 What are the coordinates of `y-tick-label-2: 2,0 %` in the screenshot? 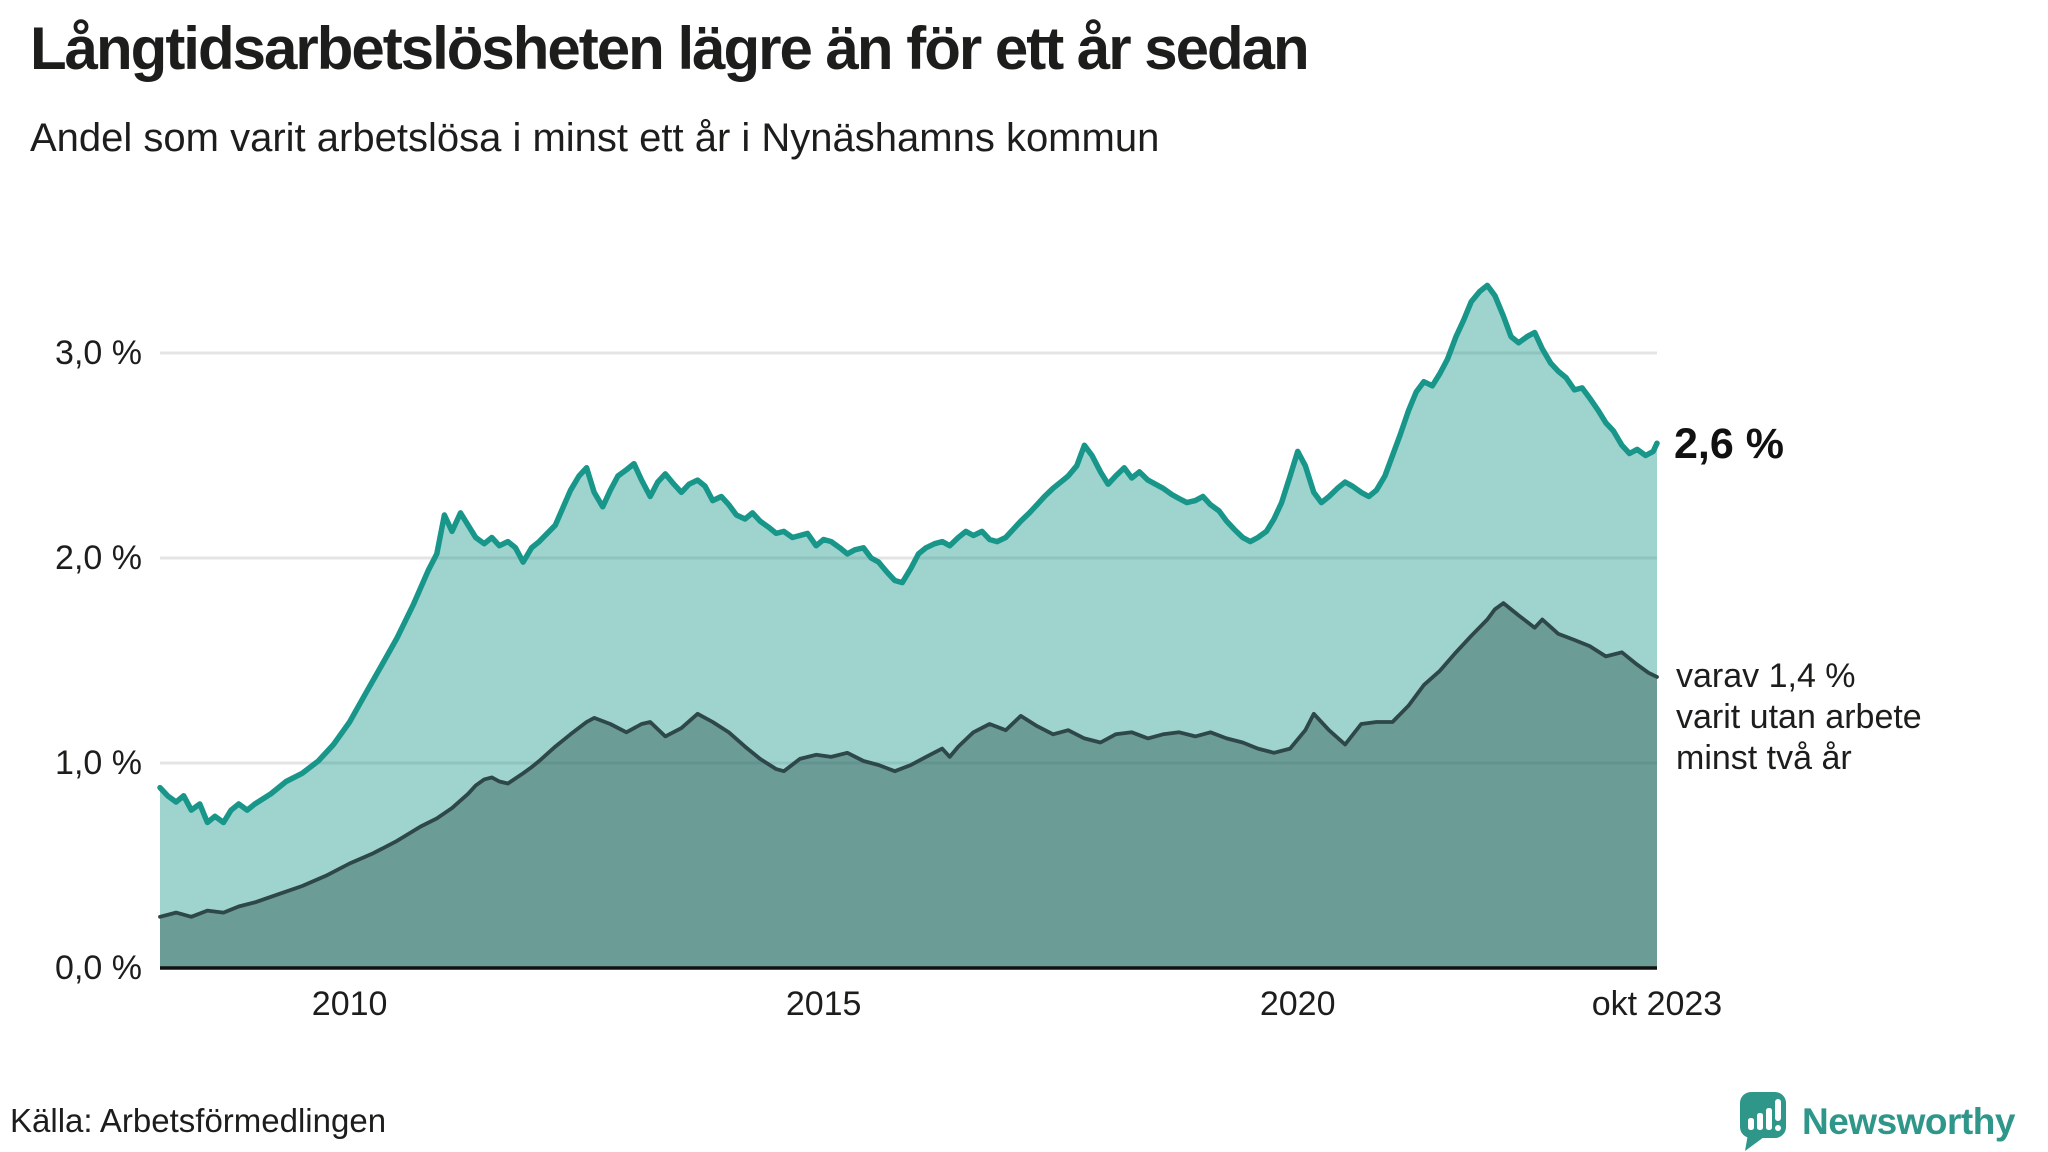 It's located at (98, 558).